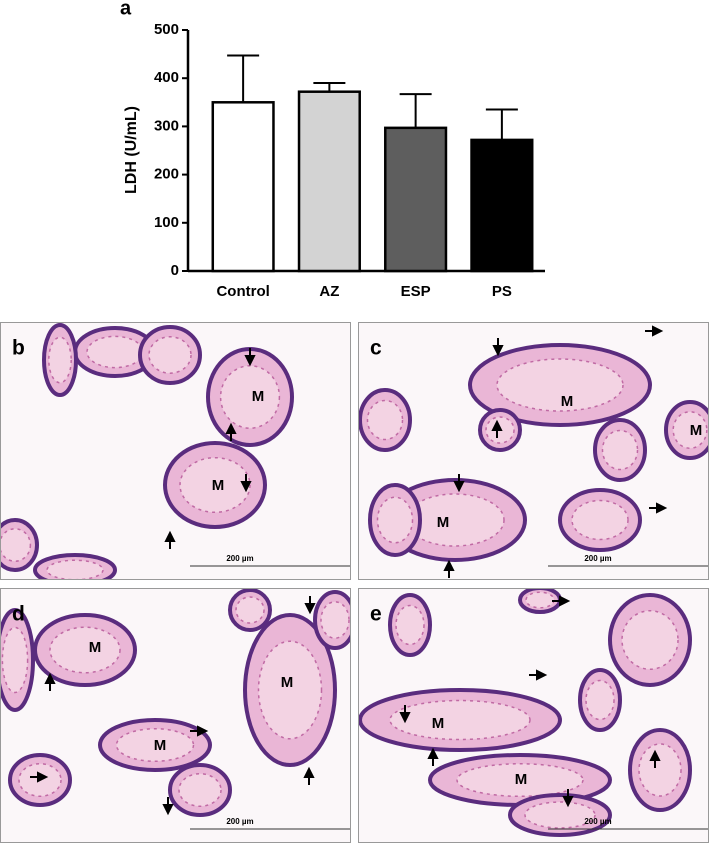 The image size is (709, 843). What do you see at coordinates (376, 614) in the screenshot?
I see `panel-label: e` at bounding box center [376, 614].